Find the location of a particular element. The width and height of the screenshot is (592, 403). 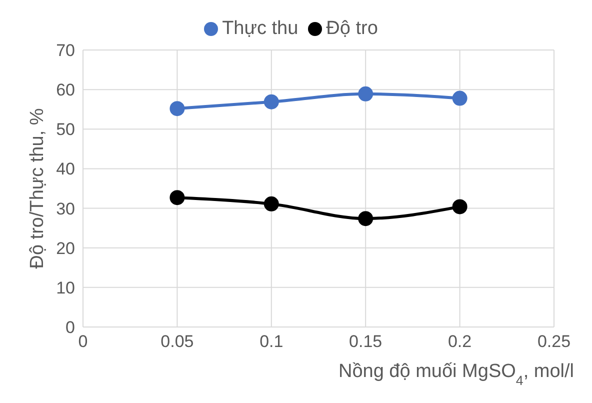

x-tick-label: 0.2 is located at coordinates (460, 342).